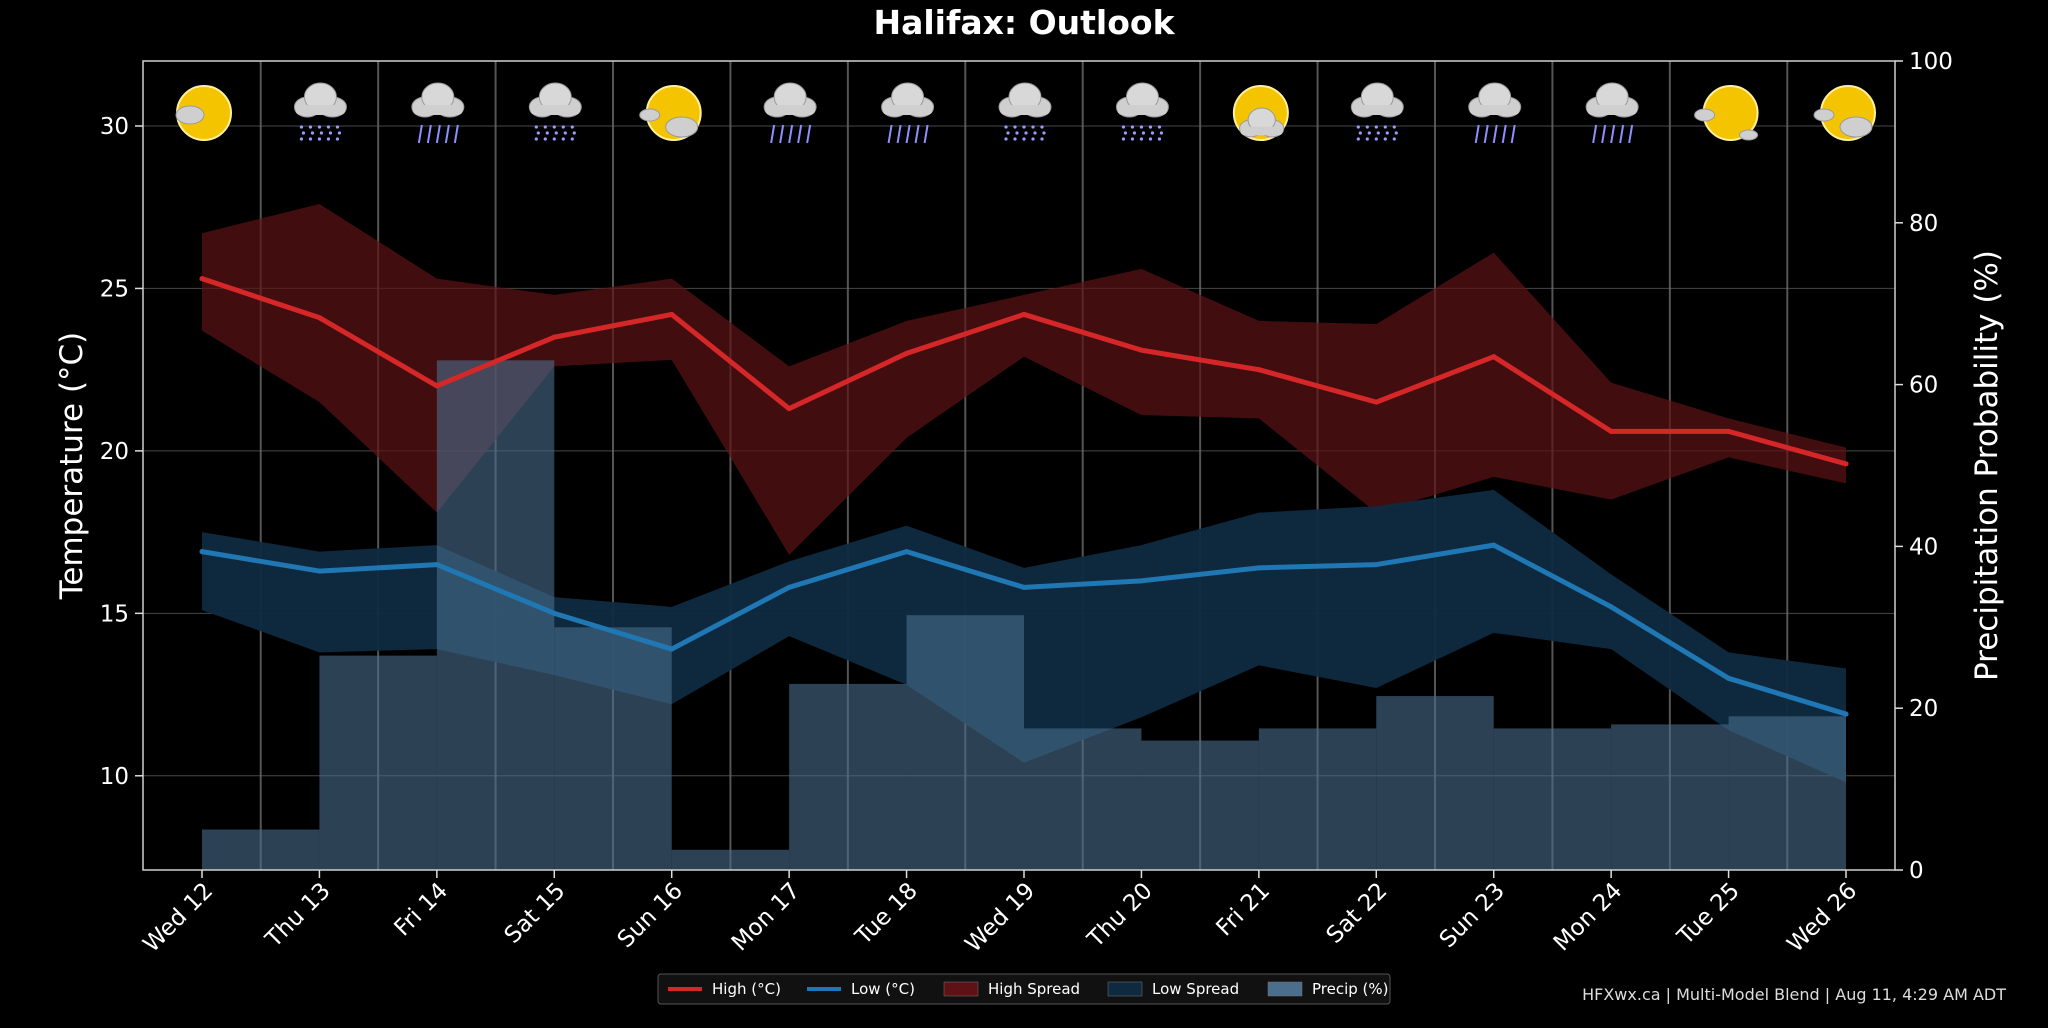  I want to click on x-tick-label: Mon 17, so click(766, 917).